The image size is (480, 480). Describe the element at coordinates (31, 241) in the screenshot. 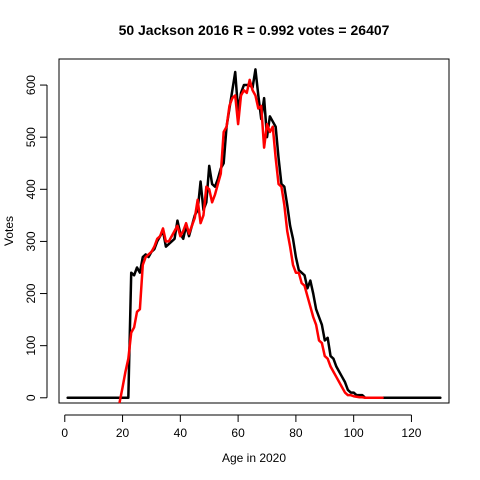

I see `y-tick-label: 300` at that location.